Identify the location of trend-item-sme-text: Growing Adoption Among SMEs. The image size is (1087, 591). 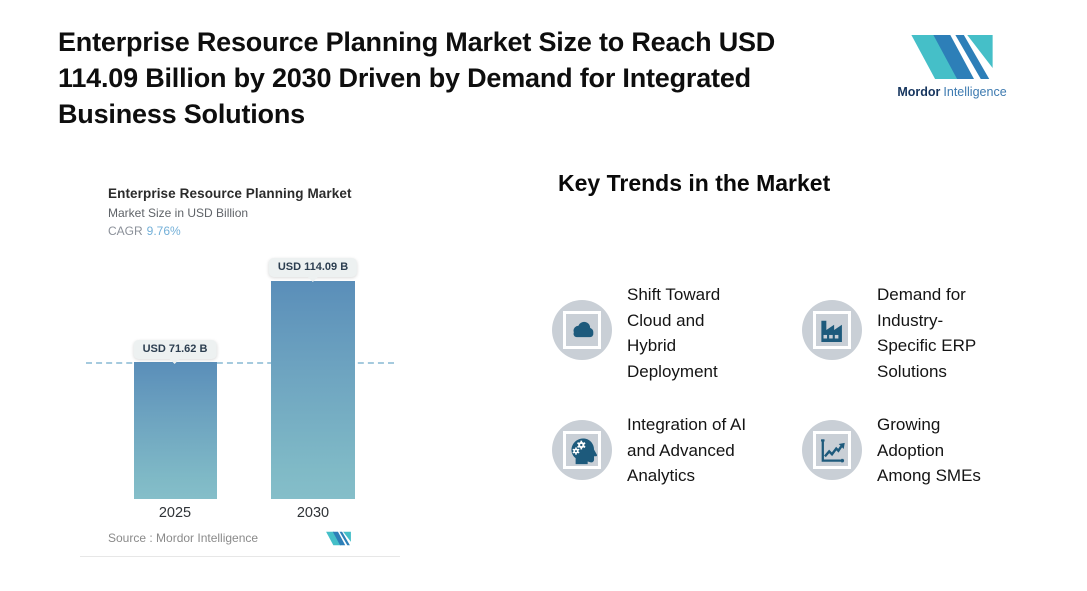
(929, 450).